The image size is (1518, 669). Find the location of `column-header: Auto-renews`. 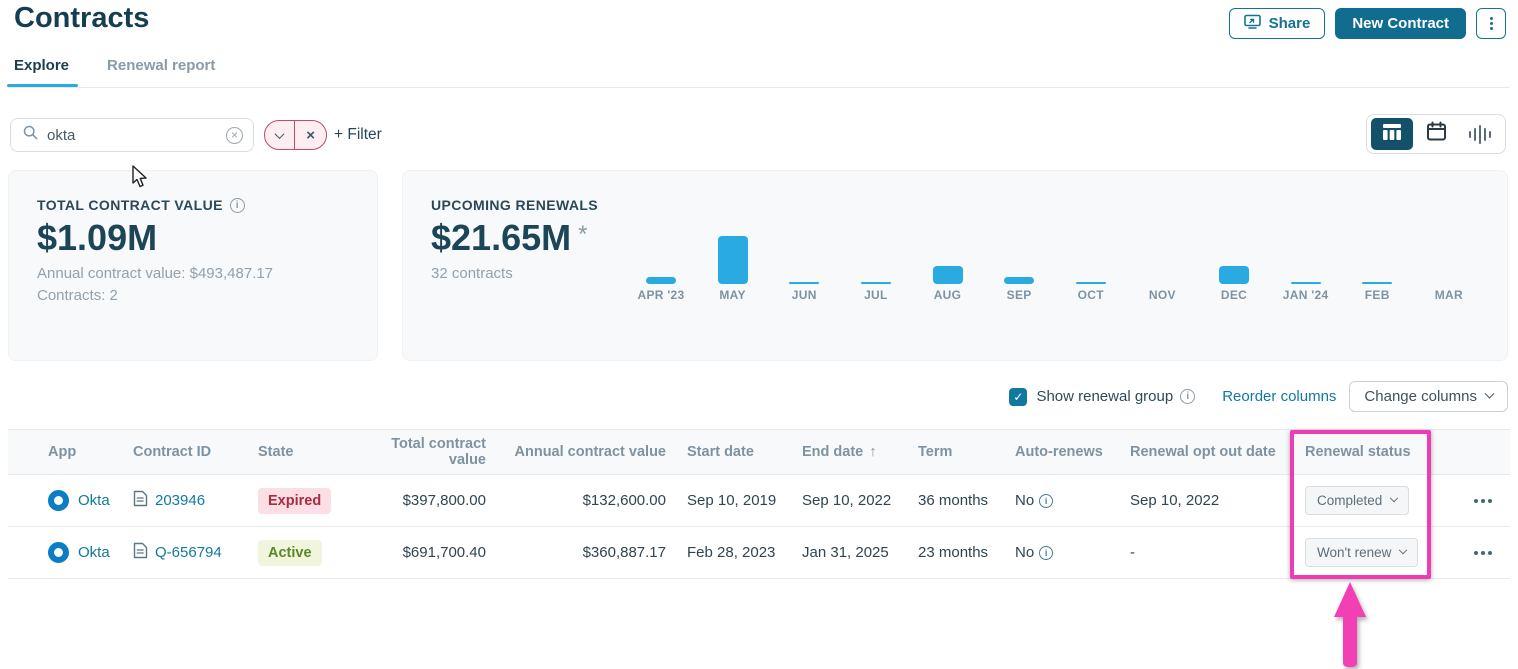

column-header: Auto-renews is located at coordinates (1059, 452).